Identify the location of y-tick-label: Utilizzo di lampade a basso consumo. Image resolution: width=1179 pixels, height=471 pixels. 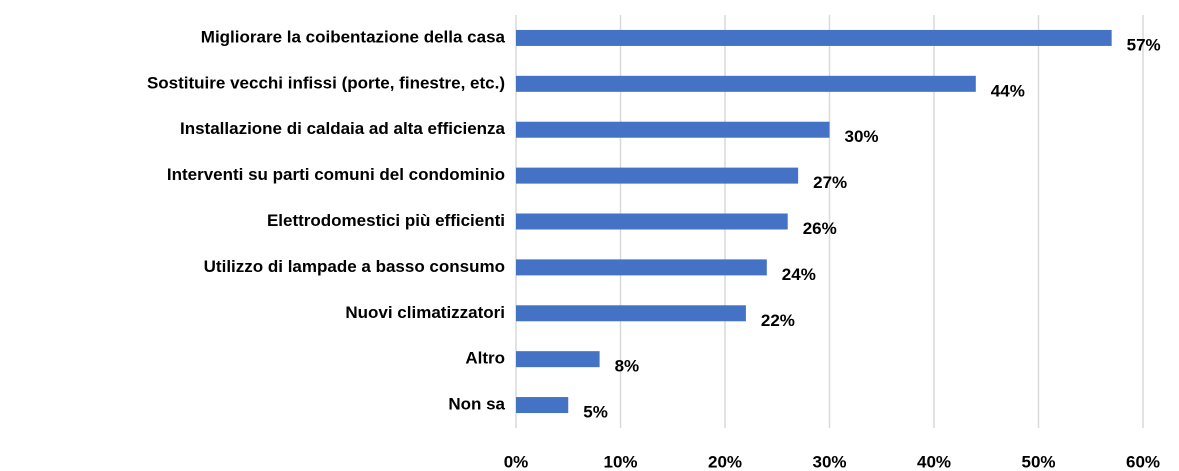
(354, 266).